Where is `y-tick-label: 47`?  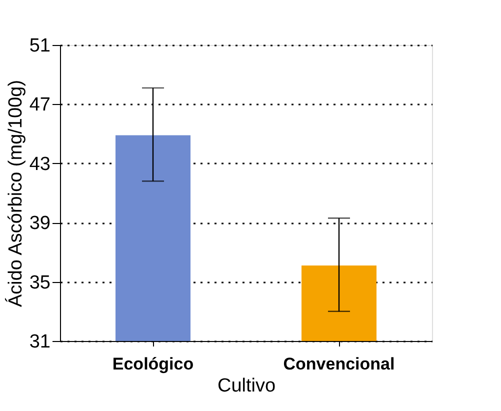 y-tick-label: 47 is located at coordinates (39, 105).